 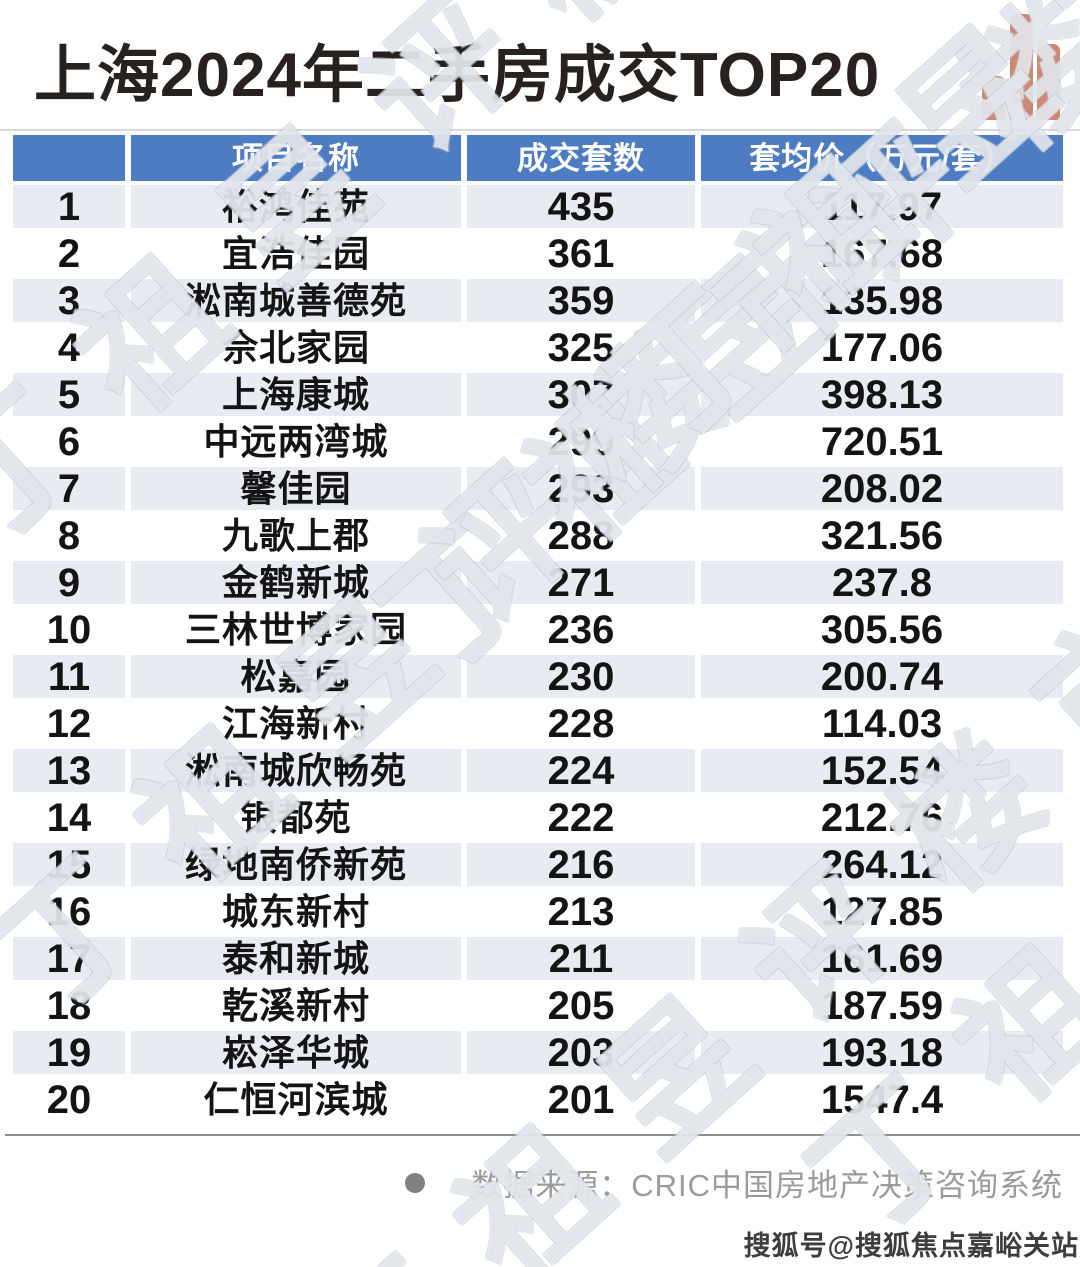 What do you see at coordinates (882, 582) in the screenshot?
I see `price-cell: 237.8` at bounding box center [882, 582].